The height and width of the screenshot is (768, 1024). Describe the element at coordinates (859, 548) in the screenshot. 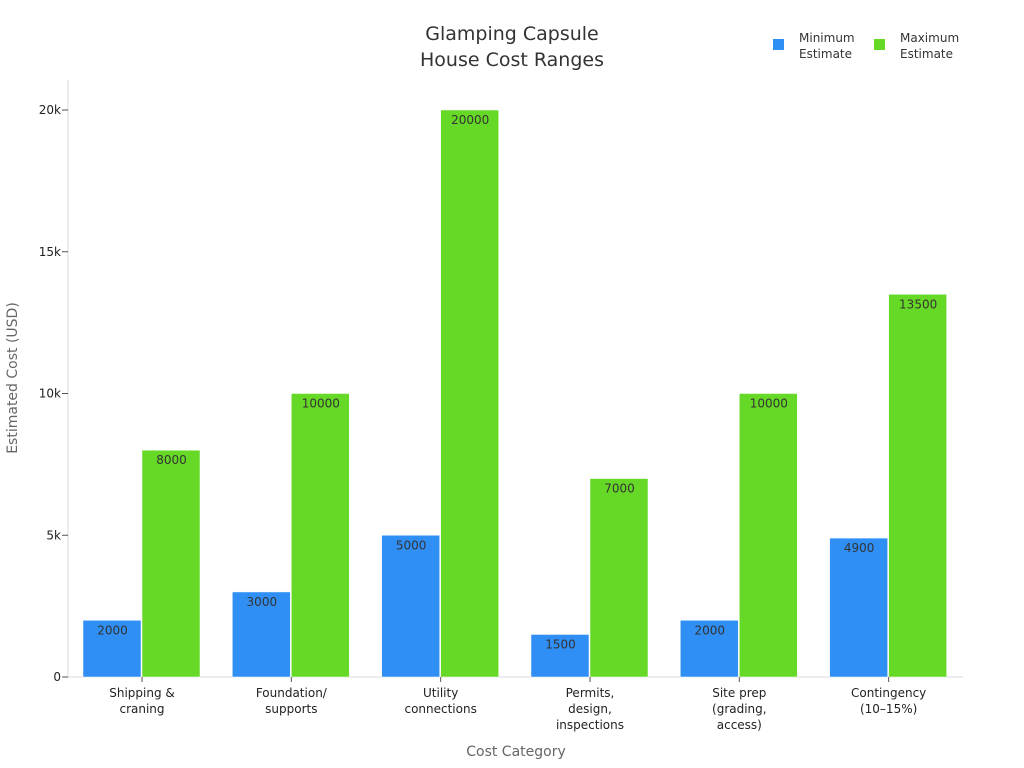

I see `bar-data-label: 4900` at that location.